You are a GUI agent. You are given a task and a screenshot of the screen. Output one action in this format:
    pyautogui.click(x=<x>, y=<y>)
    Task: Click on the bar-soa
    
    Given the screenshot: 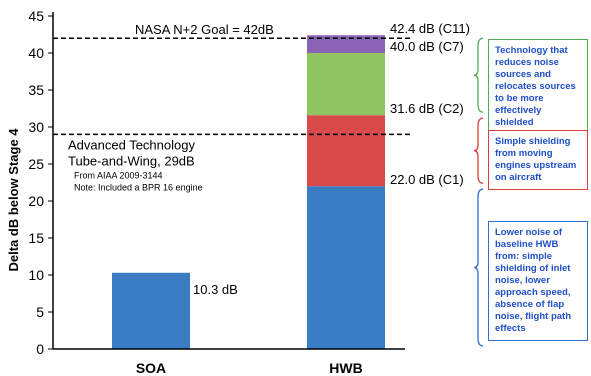 What is the action you would take?
    pyautogui.click(x=151, y=310)
    